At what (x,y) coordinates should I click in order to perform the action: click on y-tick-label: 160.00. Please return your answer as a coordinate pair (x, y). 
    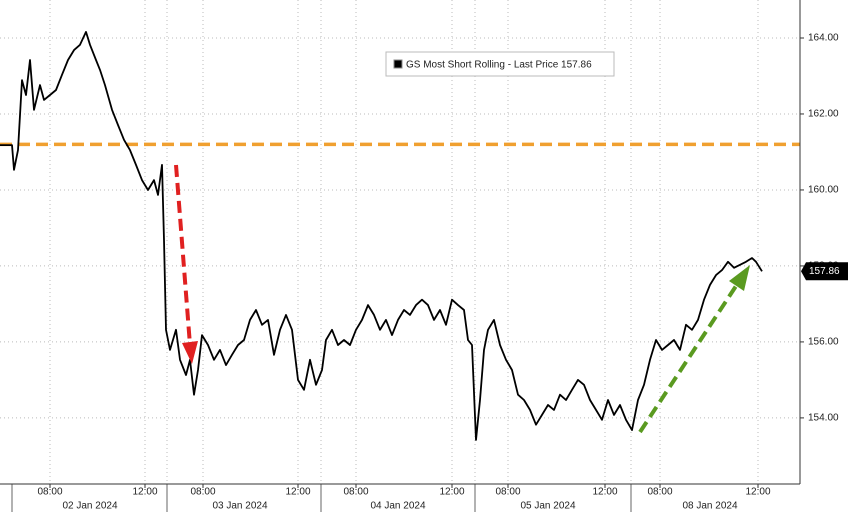
    Looking at the image, I should click on (823, 190).